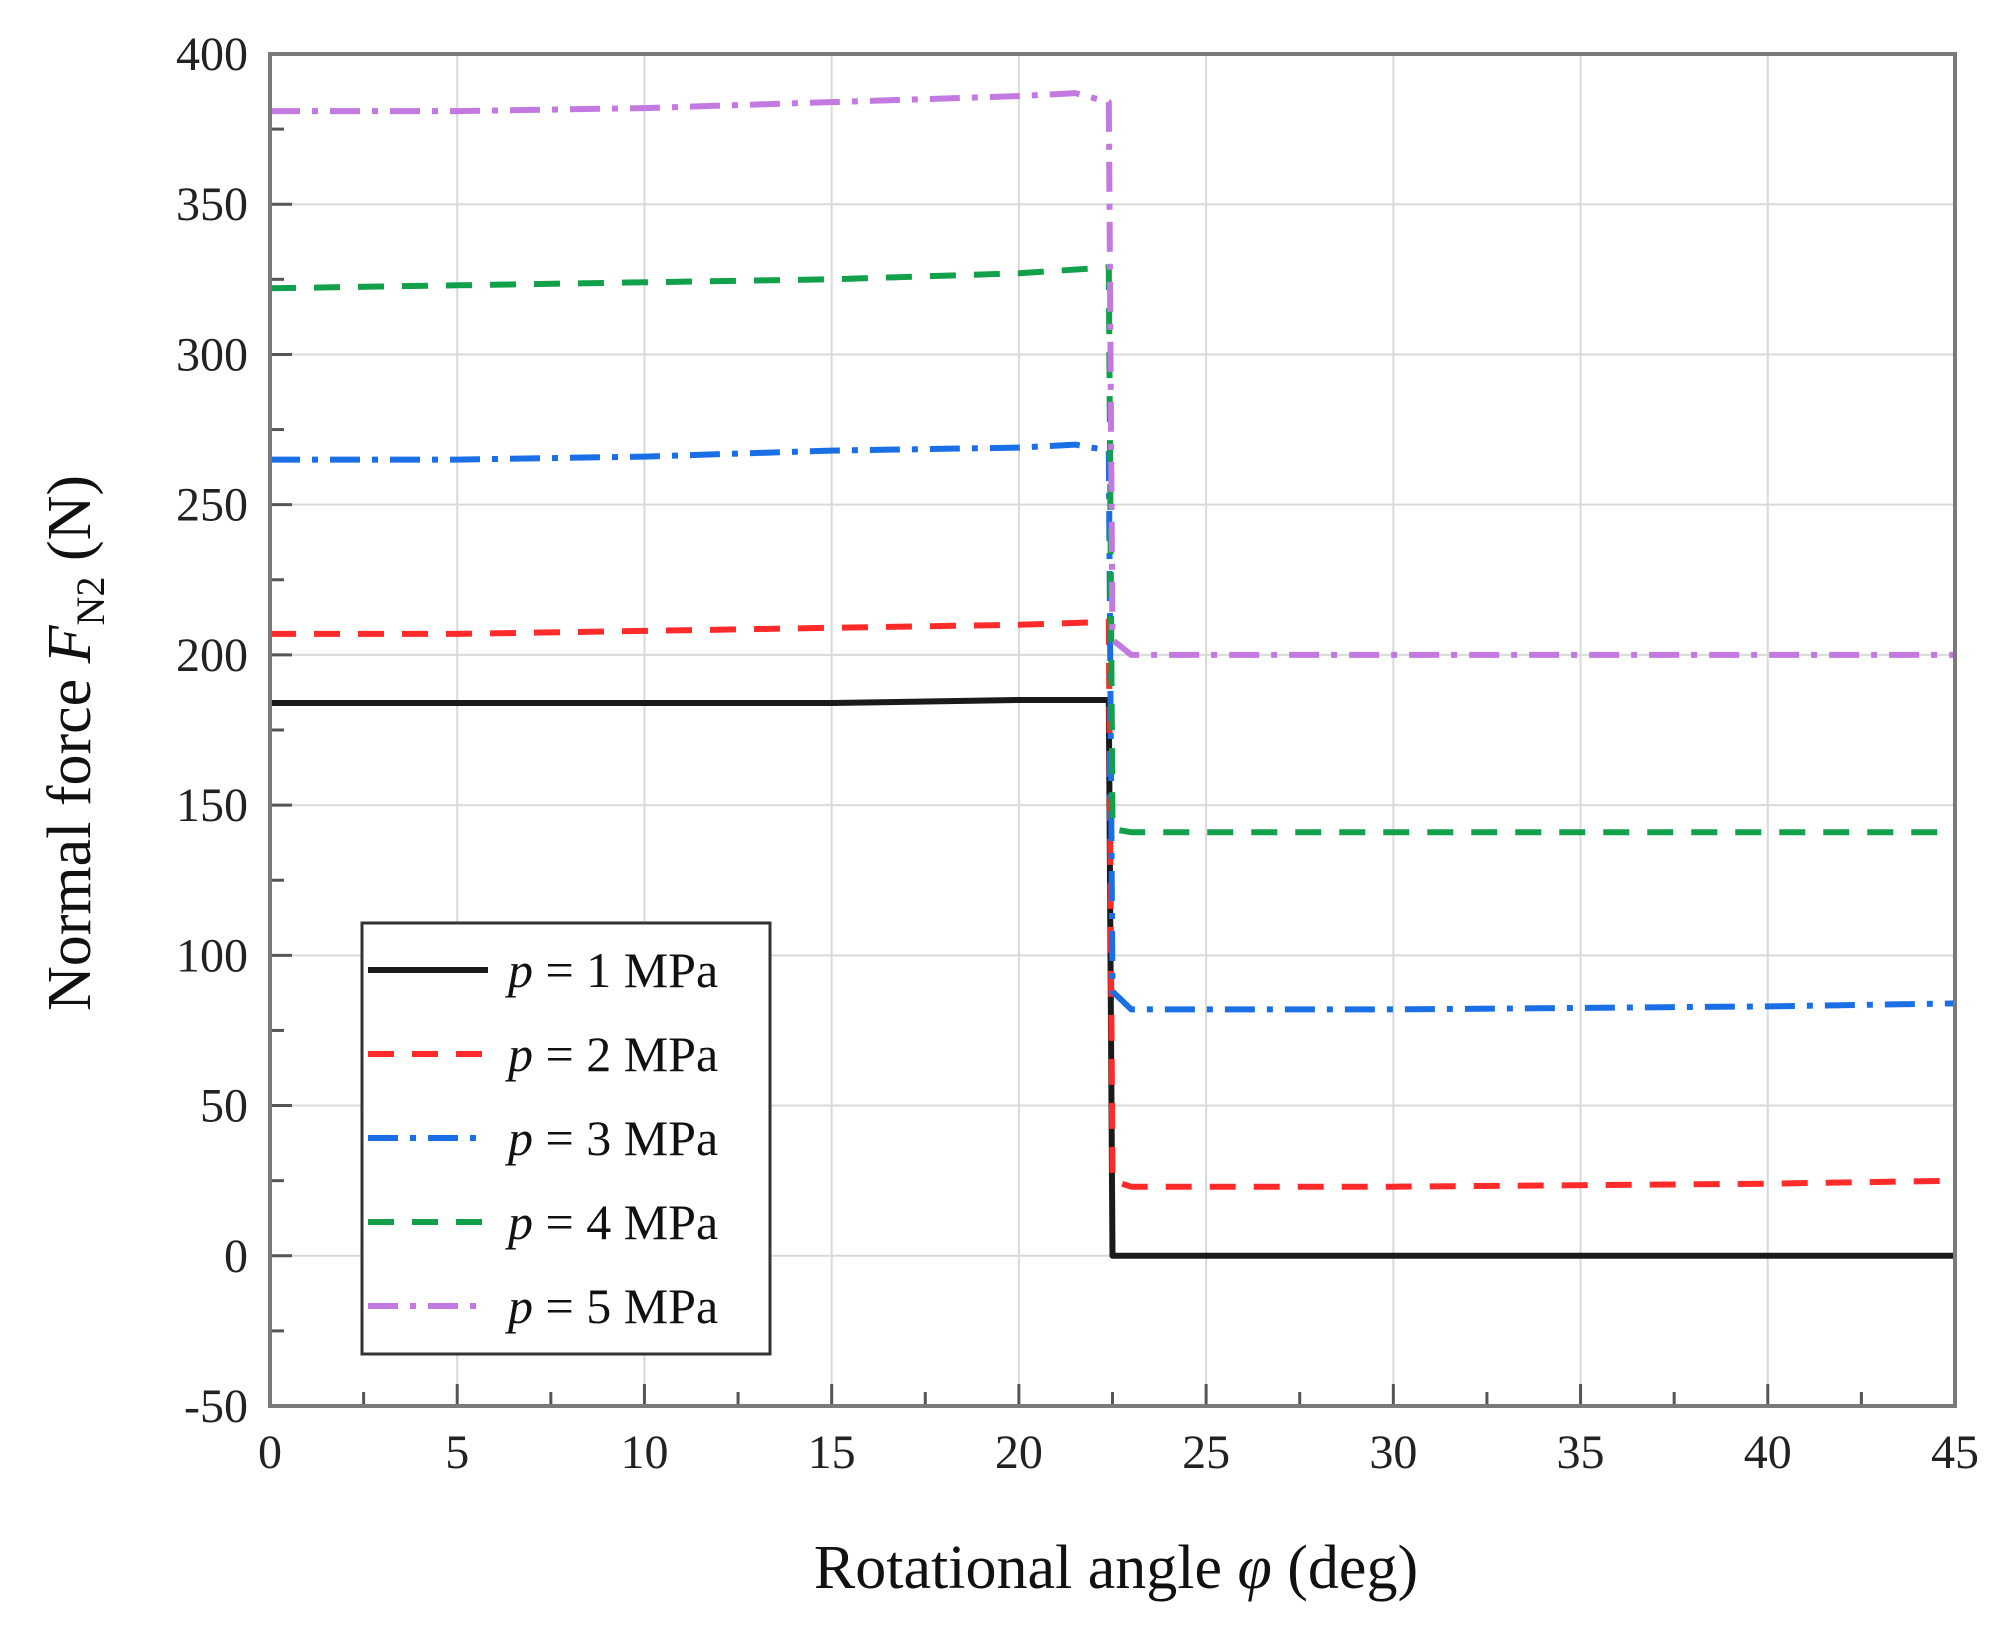 The height and width of the screenshot is (1636, 2013). I want to click on x-tick-labels: 0 5 10 15 20 25 30 35 40 45, so click(1118, 1452).